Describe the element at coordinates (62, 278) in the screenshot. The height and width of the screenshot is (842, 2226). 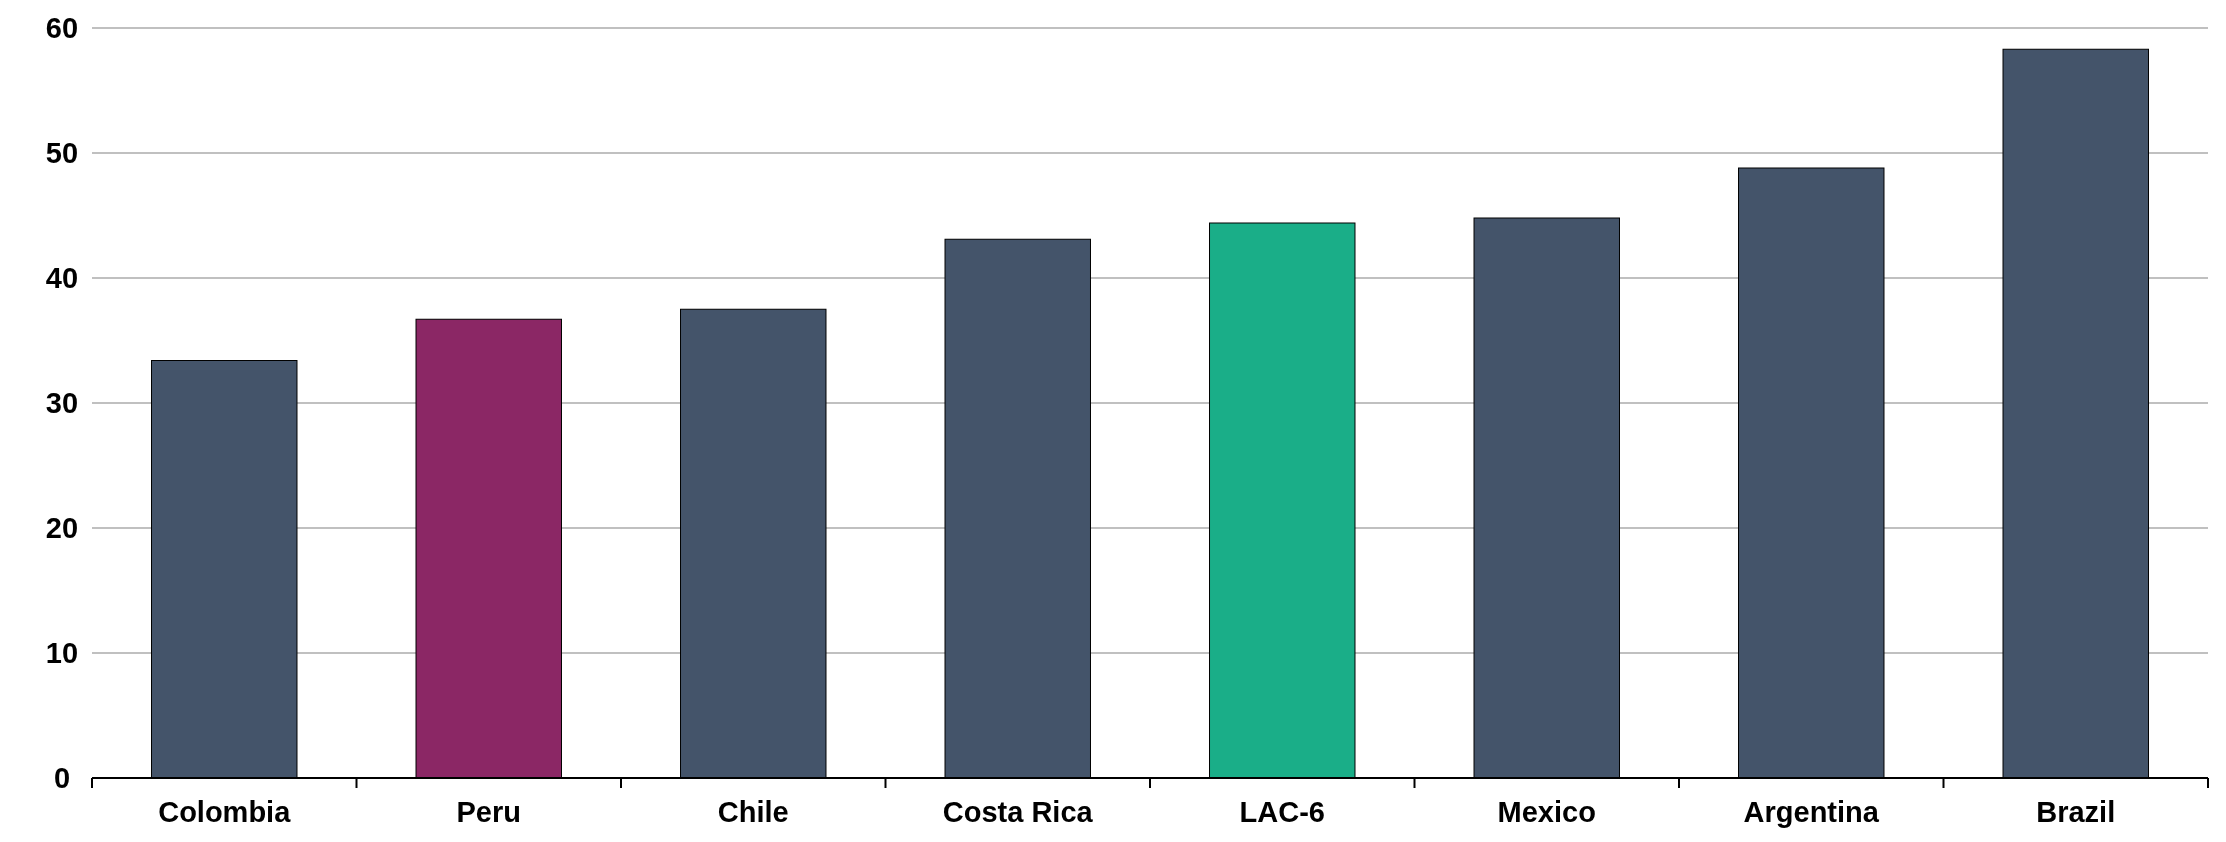
I see `y-tick-label: 40` at that location.